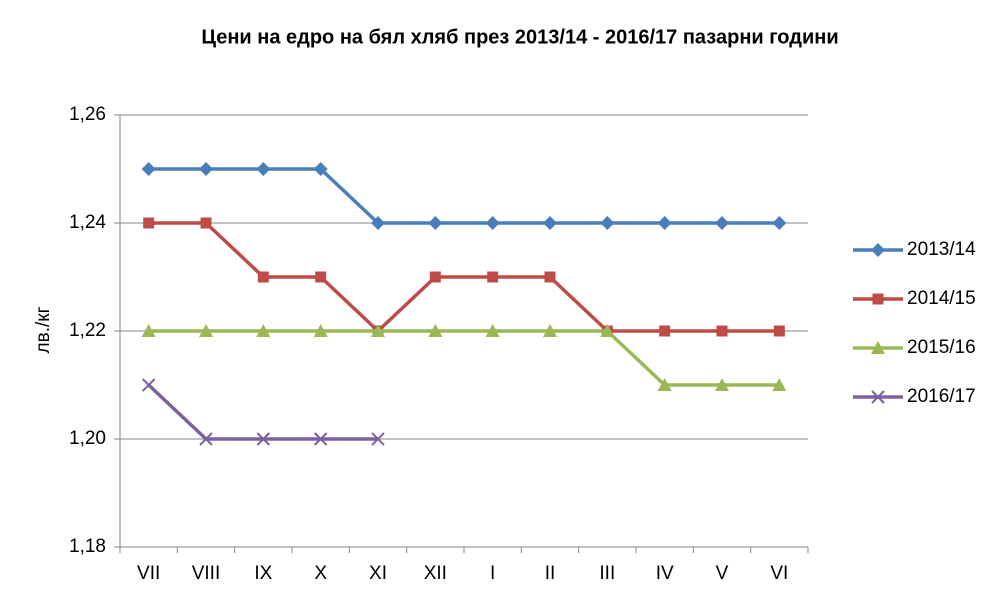 This screenshot has height=593, width=1003. What do you see at coordinates (779, 573) in the screenshot?
I see `x-tick-label: VI` at bounding box center [779, 573].